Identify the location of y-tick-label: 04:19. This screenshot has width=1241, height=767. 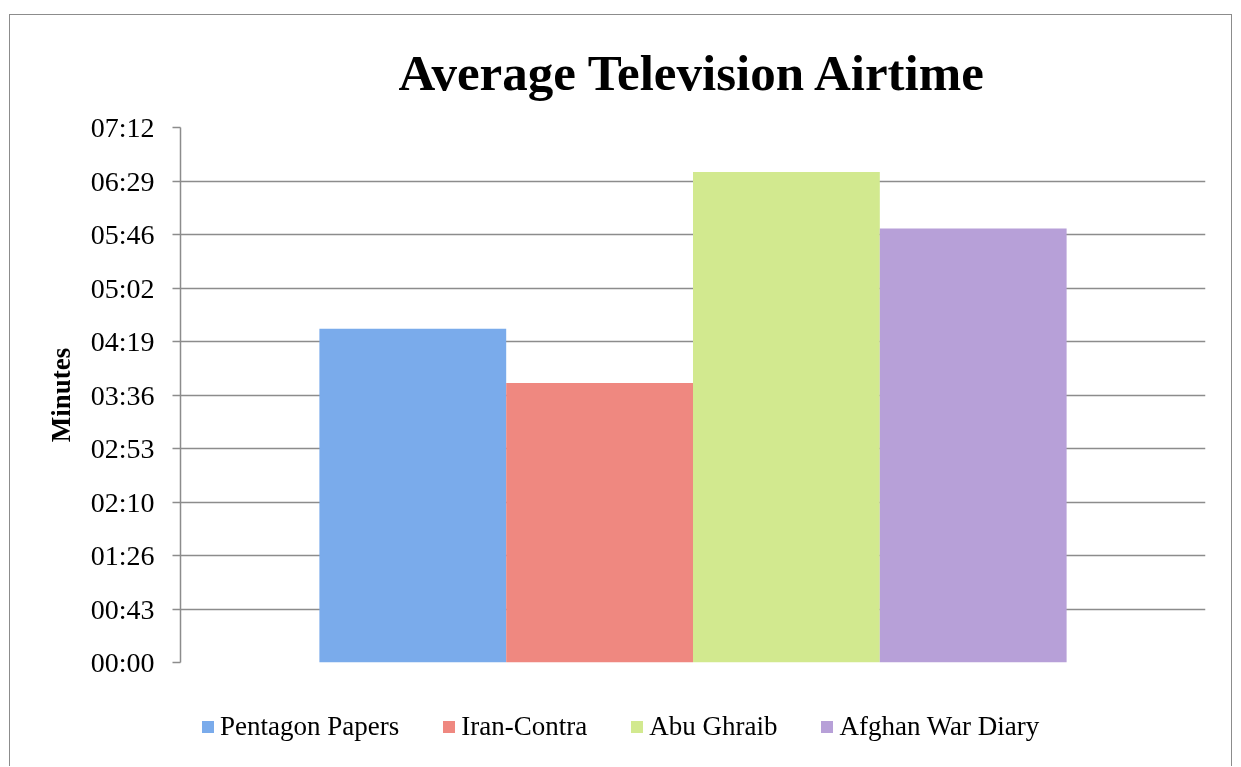
(122, 341).